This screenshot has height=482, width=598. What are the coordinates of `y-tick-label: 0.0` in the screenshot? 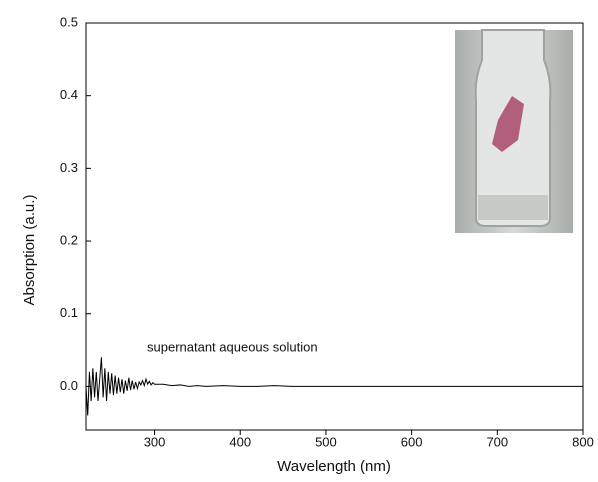 It's located at (69, 385).